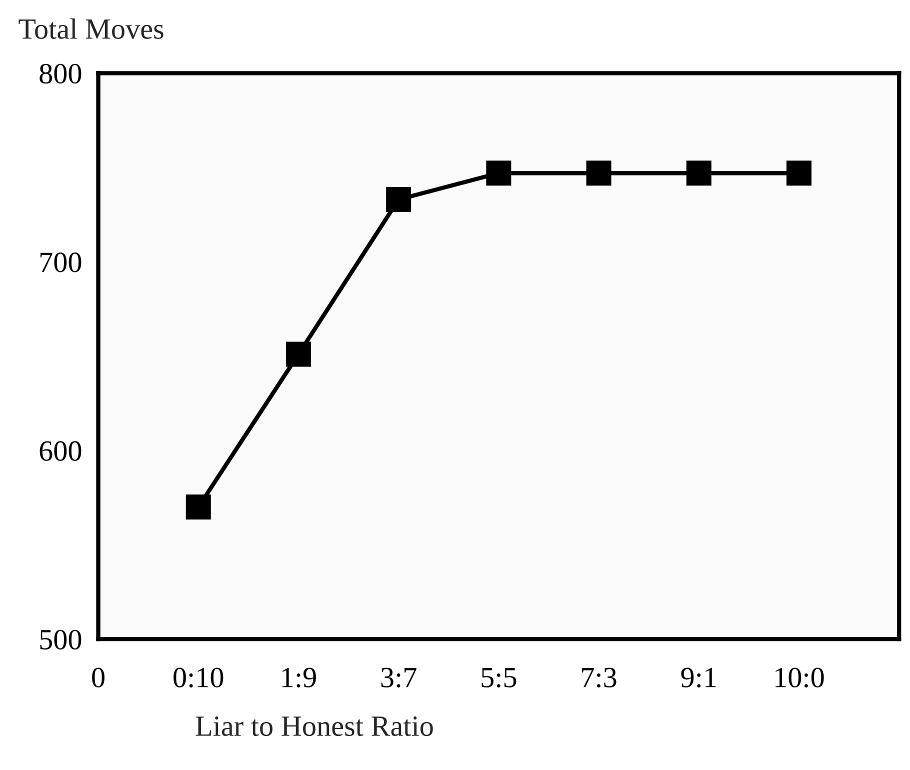 The height and width of the screenshot is (770, 910). What do you see at coordinates (499, 678) in the screenshot?
I see `x-tick-label: 5:5` at bounding box center [499, 678].